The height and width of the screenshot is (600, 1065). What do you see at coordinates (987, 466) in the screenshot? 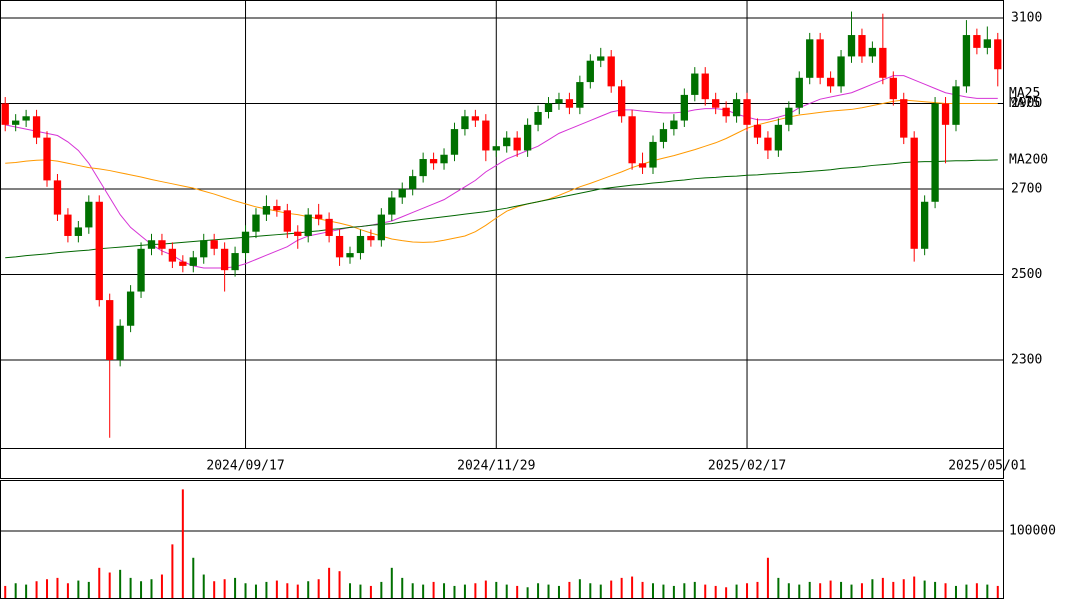
I see `x-tick-label: 2025/05/01` at bounding box center [987, 466].